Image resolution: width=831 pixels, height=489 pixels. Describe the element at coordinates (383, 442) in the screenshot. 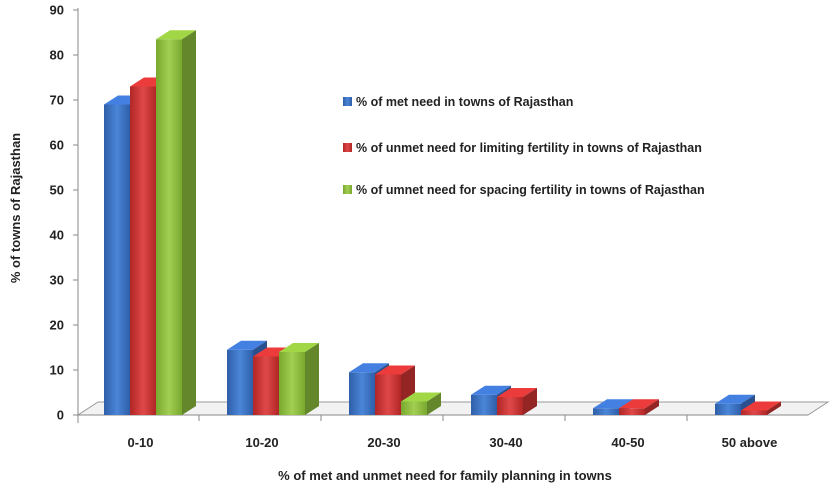

I see `x-tick-label: 20-30` at that location.